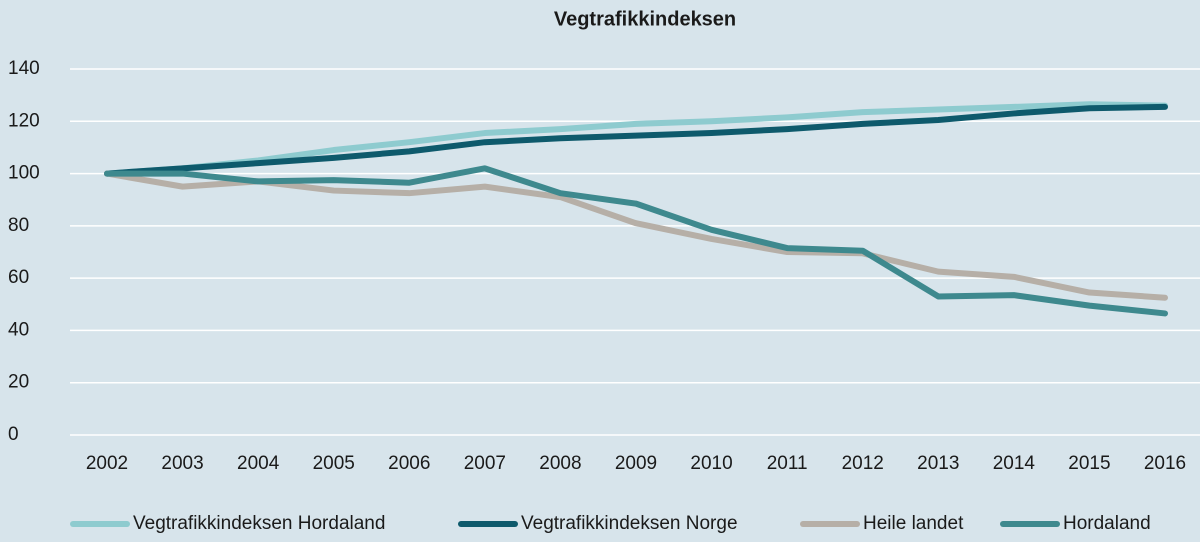 The image size is (1200, 542). Describe the element at coordinates (711, 463) in the screenshot. I see `x-tick-label: 2010` at that location.